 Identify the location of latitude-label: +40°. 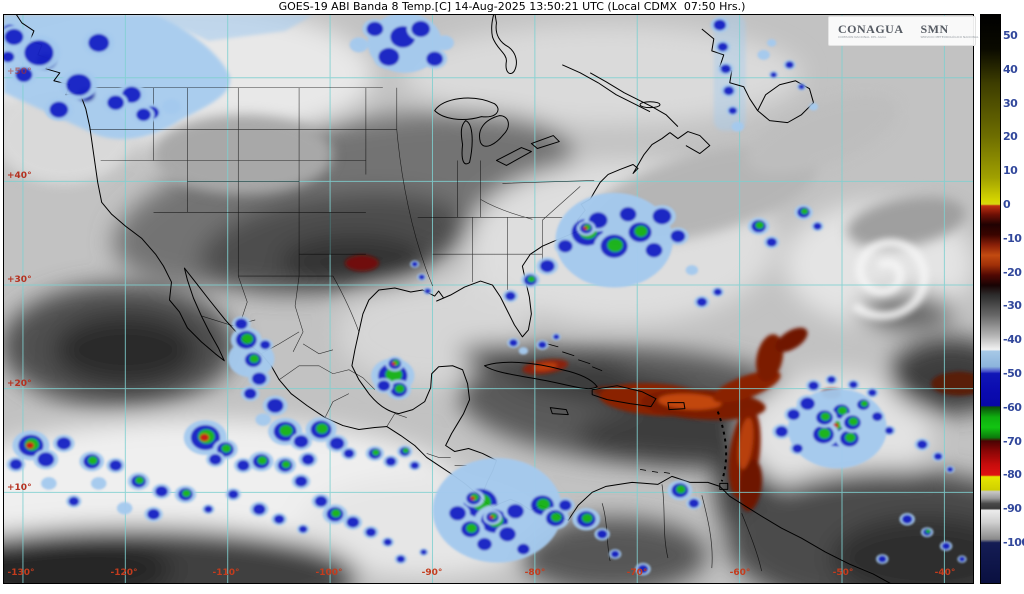
(19, 176).